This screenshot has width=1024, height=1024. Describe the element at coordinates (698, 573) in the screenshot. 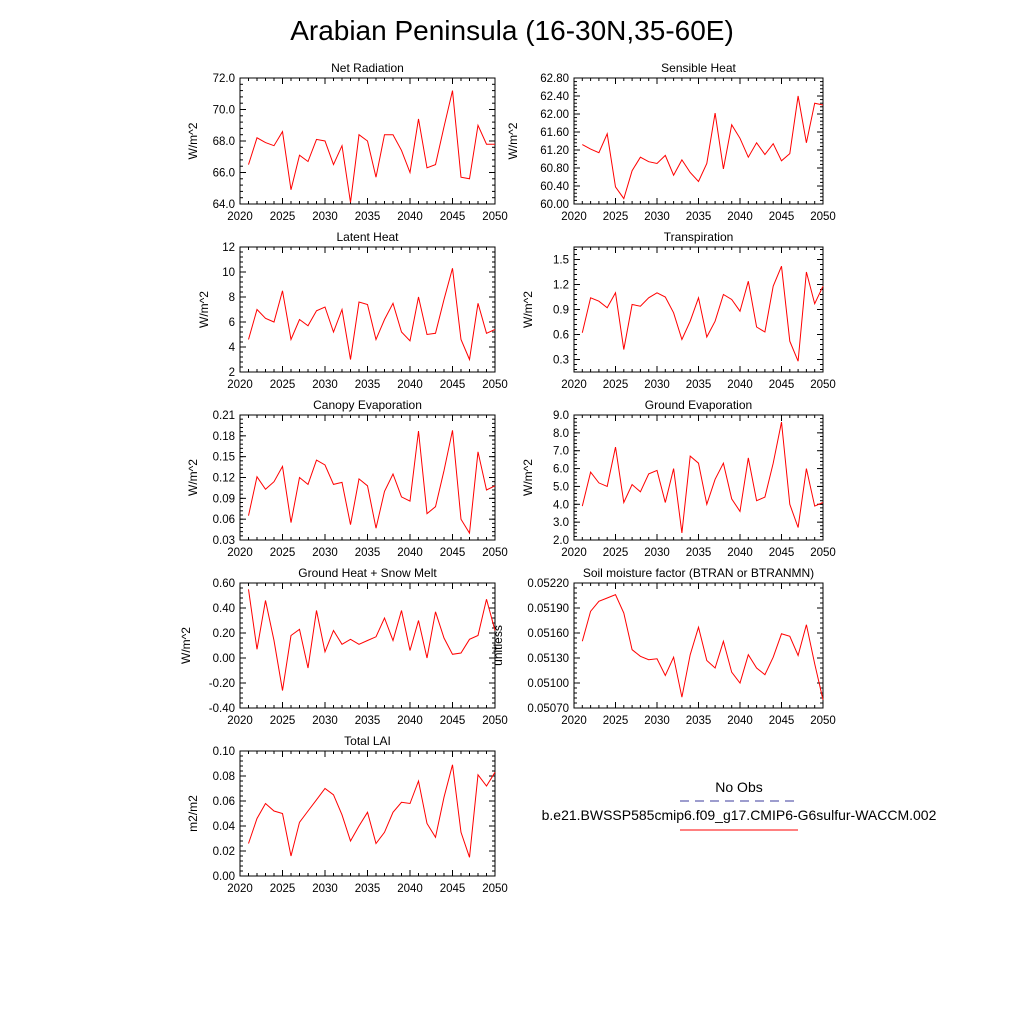

I see `panel-title: Soil moisture factor (BTRAN or BTRANMN)` at that location.